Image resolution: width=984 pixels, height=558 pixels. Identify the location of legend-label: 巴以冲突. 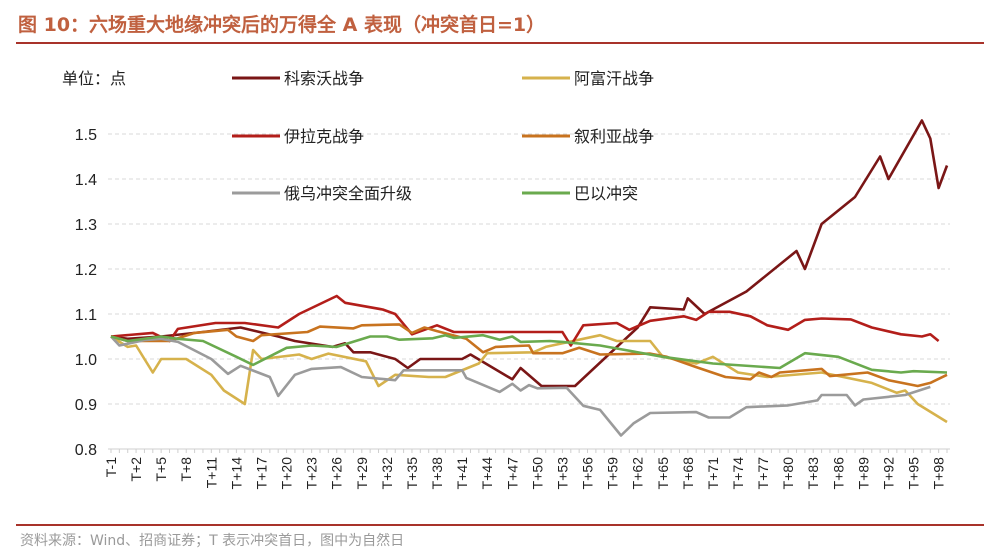
(606, 193).